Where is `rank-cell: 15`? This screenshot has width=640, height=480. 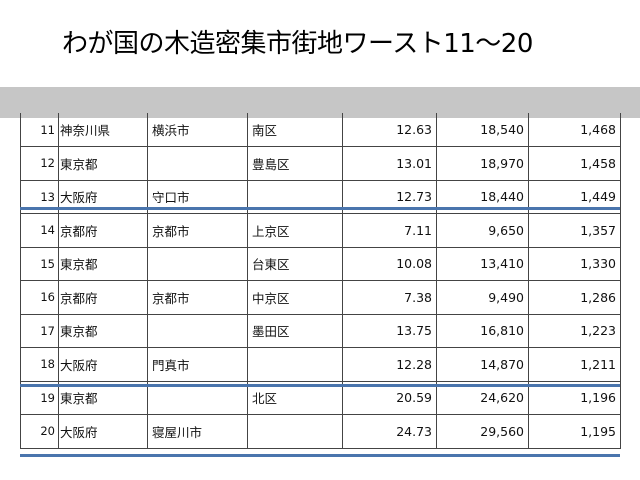 rank-cell: 15 is located at coordinates (39, 263).